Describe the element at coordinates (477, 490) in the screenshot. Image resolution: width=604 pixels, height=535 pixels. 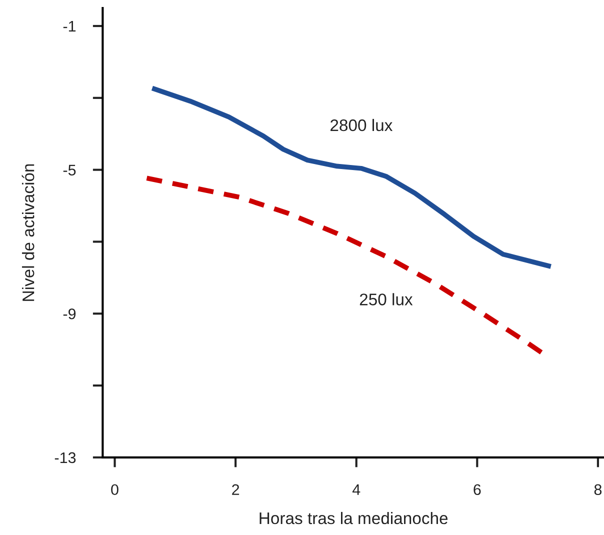
I see `x-tick-label: 6` at that location.